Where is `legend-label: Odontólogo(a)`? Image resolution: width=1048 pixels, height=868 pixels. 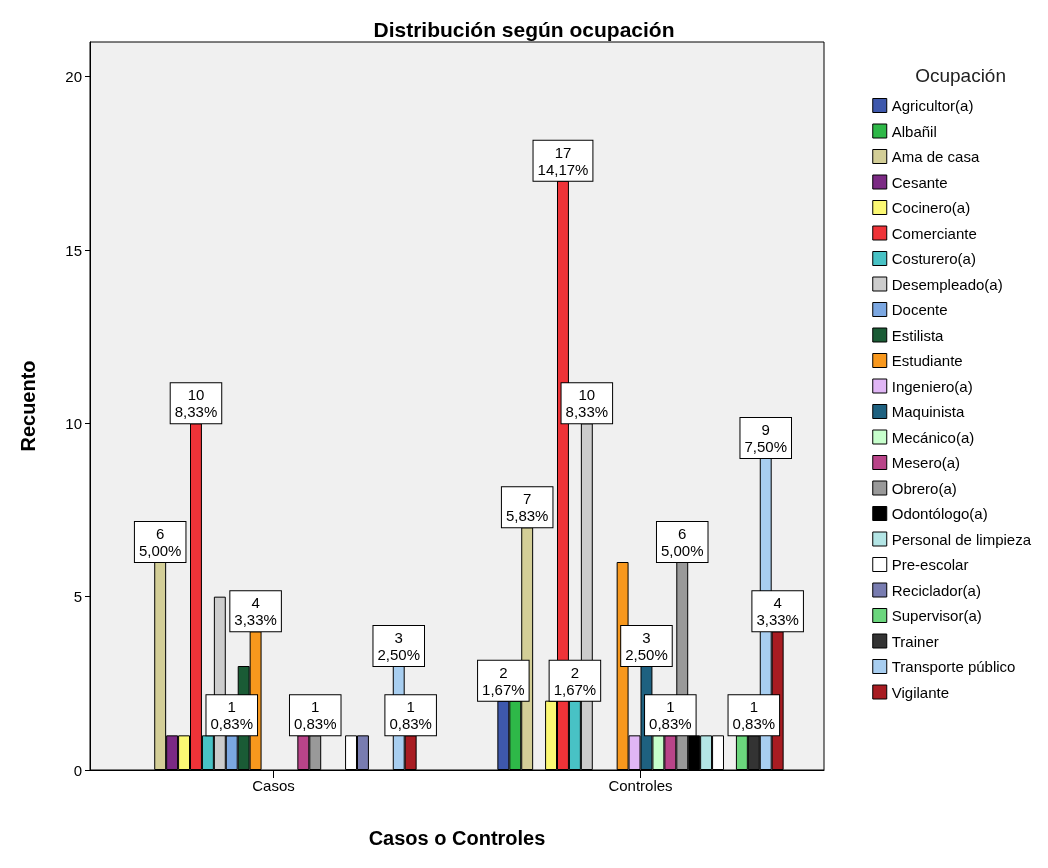 legend-label: Odontólogo(a) is located at coordinates (939, 513).